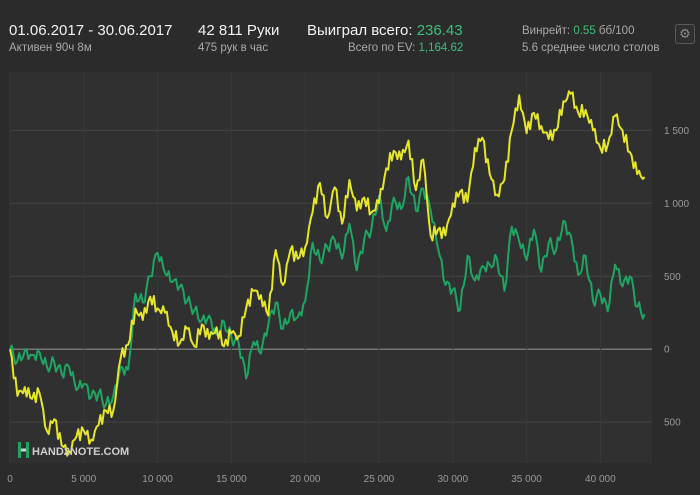 The width and height of the screenshot is (700, 495). Describe the element at coordinates (231, 479) in the screenshot. I see `x-tick-label: 15 000` at that location.